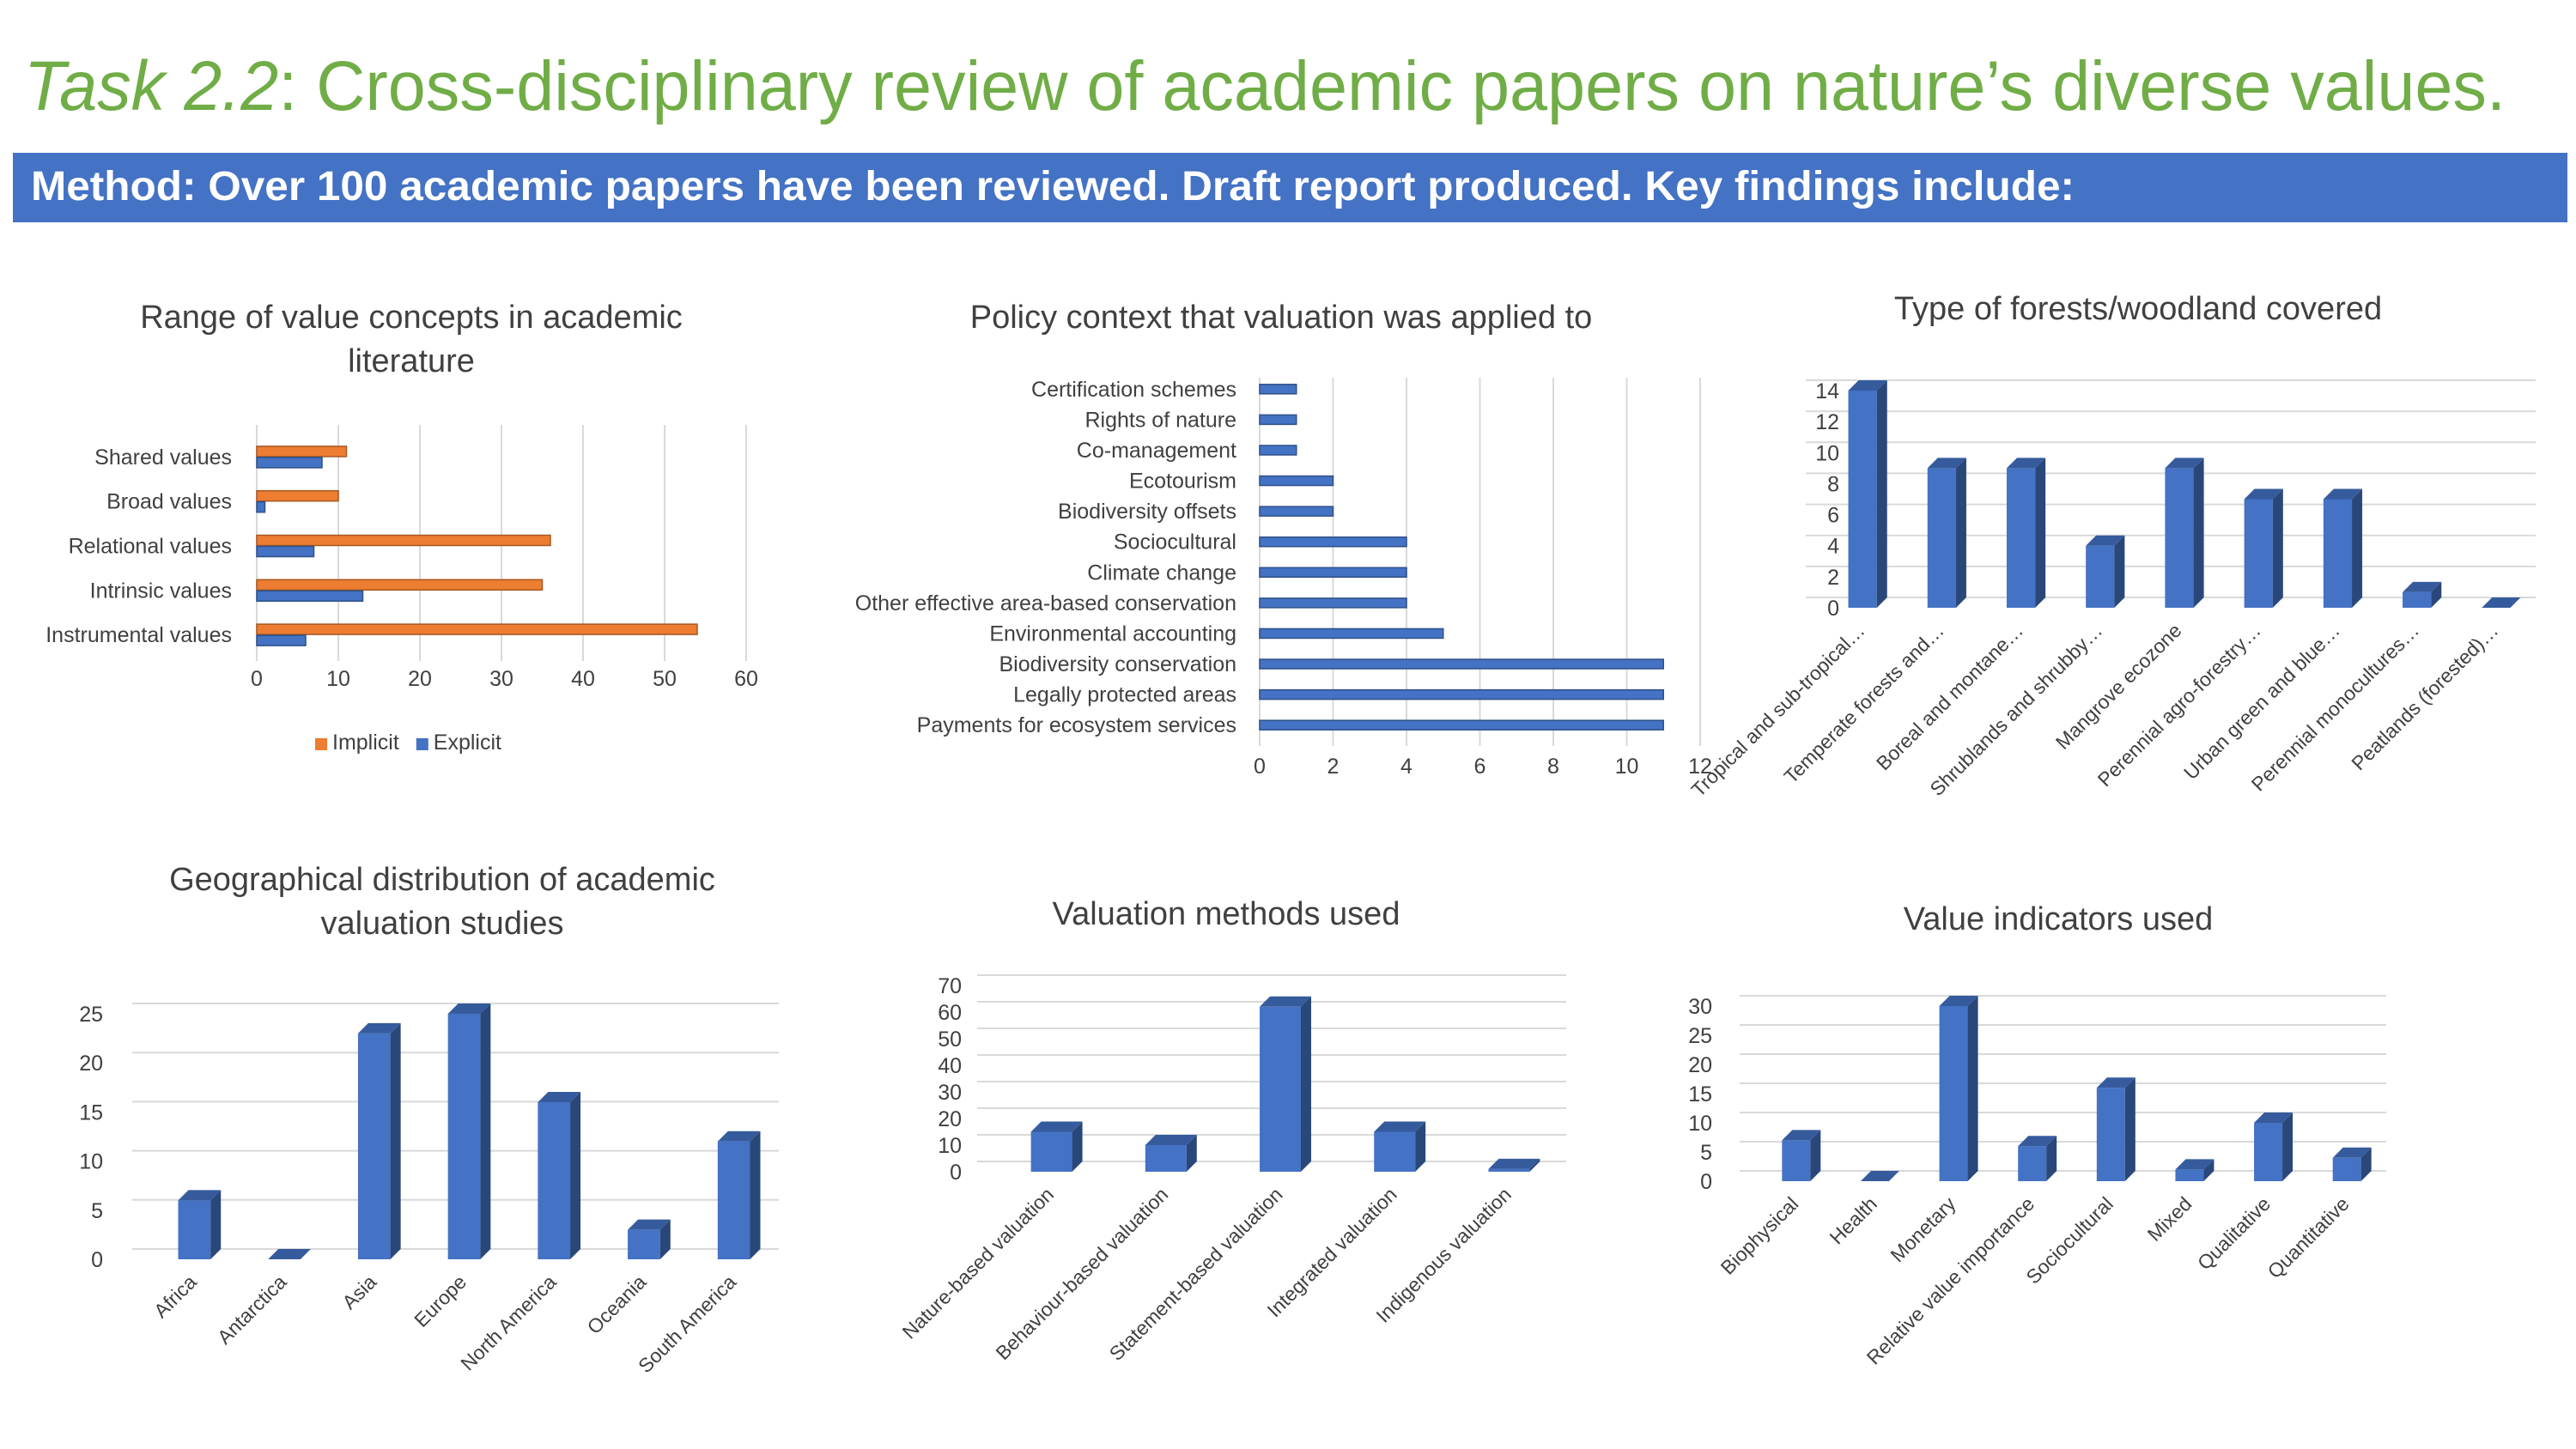  What do you see at coordinates (950, 1093) in the screenshot?
I see `y-tick-label: 30` at bounding box center [950, 1093].